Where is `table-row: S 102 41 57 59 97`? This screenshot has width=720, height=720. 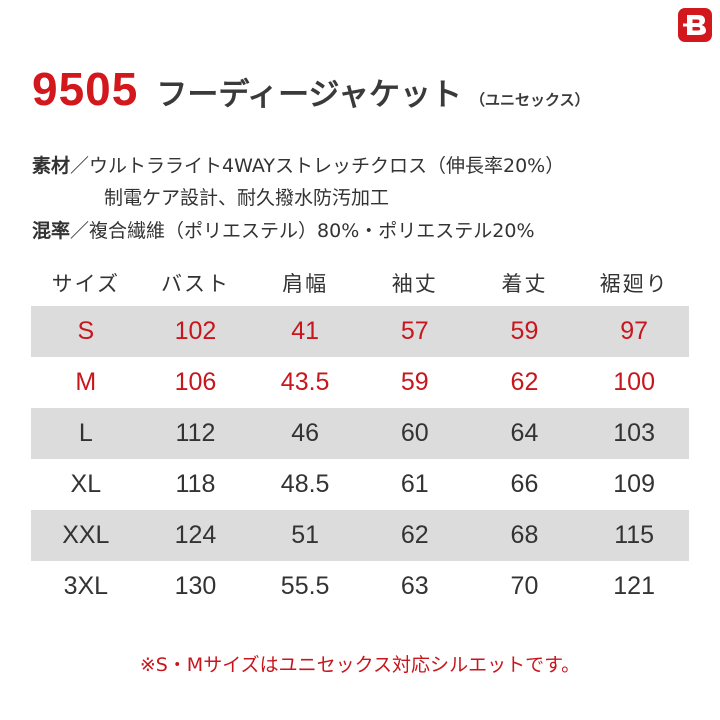
table-row: S 102 41 57 59 97 is located at coordinates (360, 331).